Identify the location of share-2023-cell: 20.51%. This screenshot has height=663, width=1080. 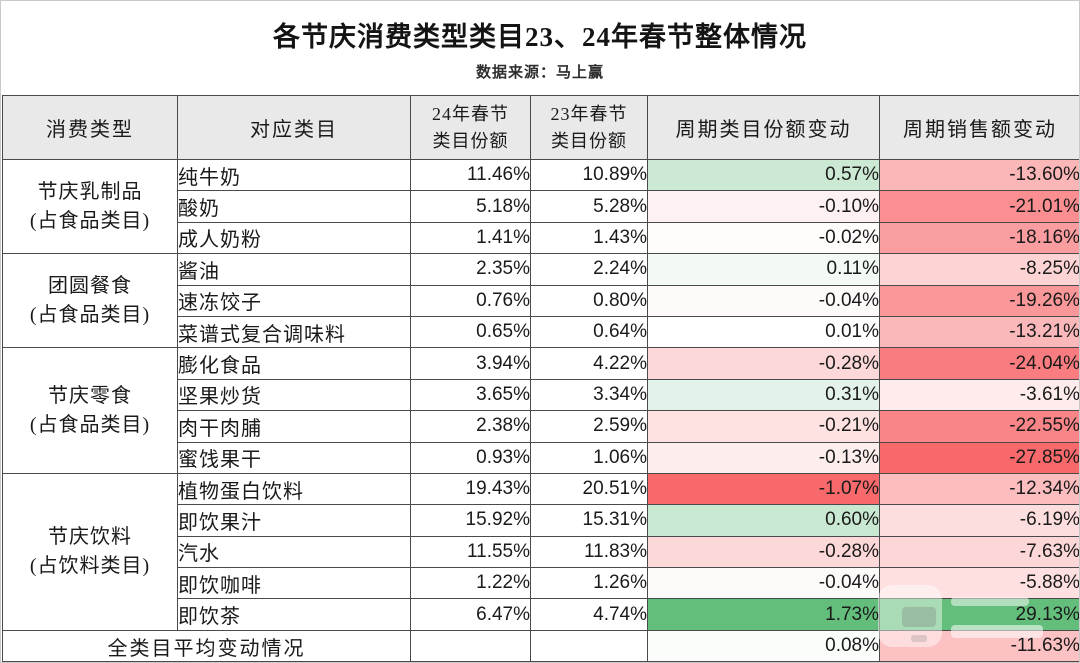
(589, 489).